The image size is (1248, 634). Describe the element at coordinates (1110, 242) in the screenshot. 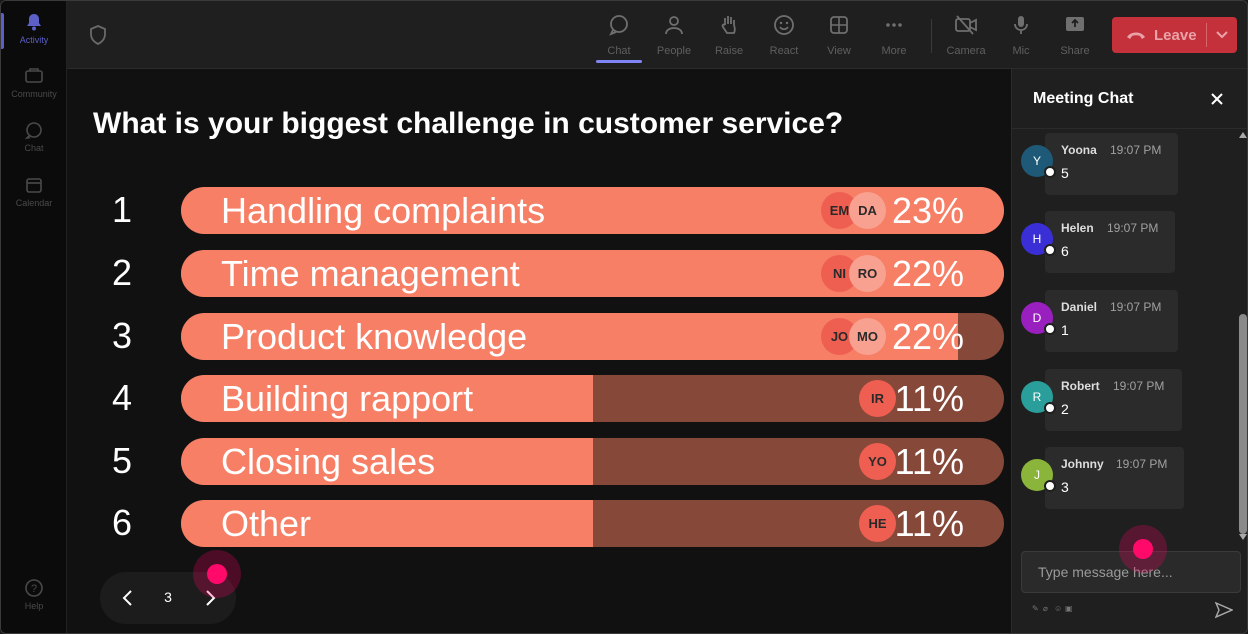

I see `chat-message: Helen 19:07 PM 6` at that location.